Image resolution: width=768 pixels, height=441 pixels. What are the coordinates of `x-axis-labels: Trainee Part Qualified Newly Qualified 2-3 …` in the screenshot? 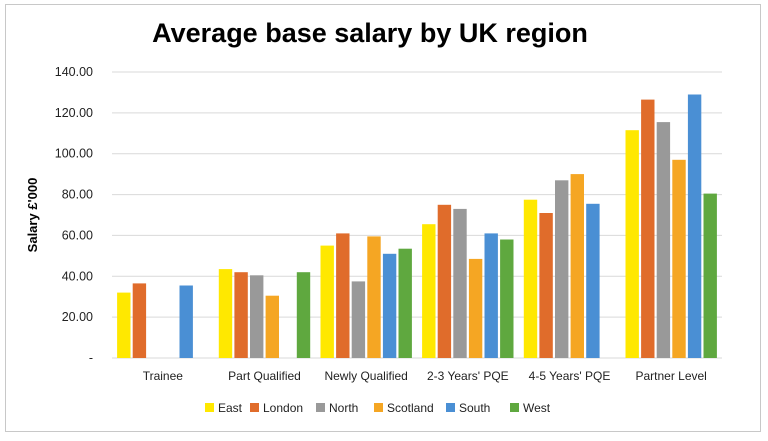 It's located at (425, 376).